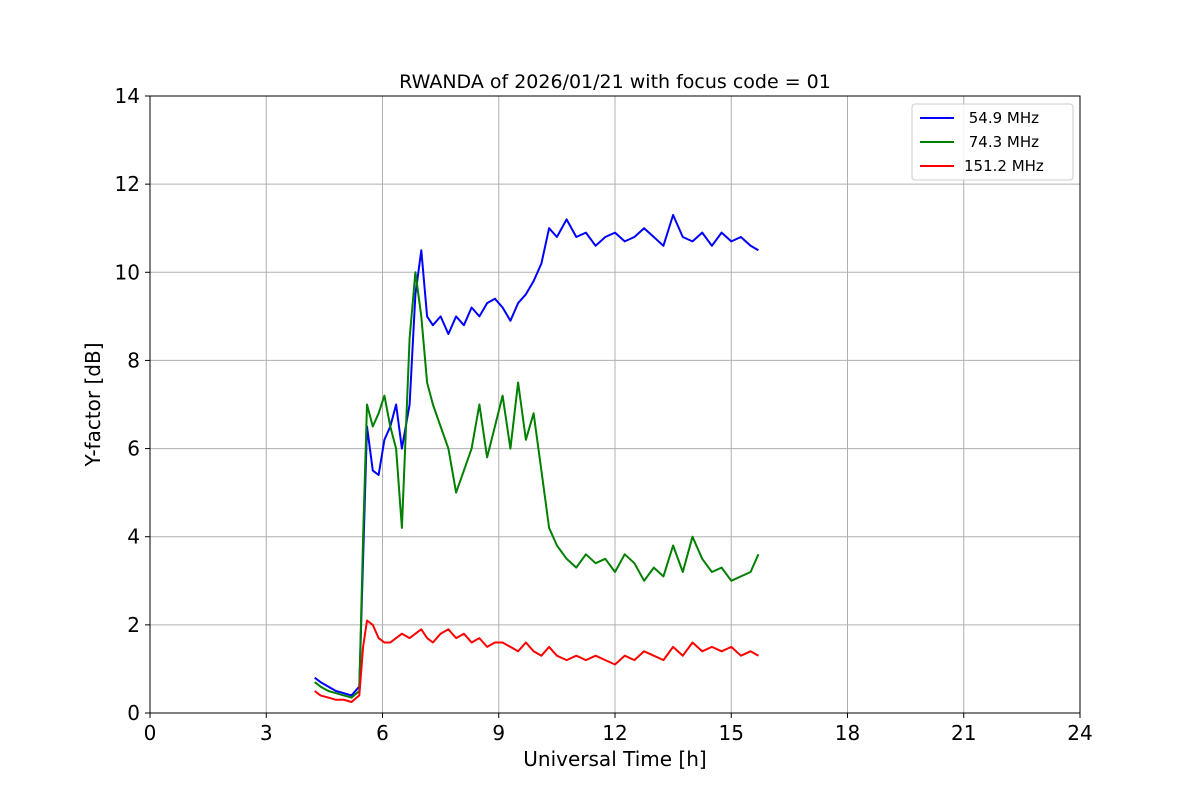 The width and height of the screenshot is (1200, 804). What do you see at coordinates (614, 759) in the screenshot?
I see `x-axis-label: Universal Time [h]` at bounding box center [614, 759].